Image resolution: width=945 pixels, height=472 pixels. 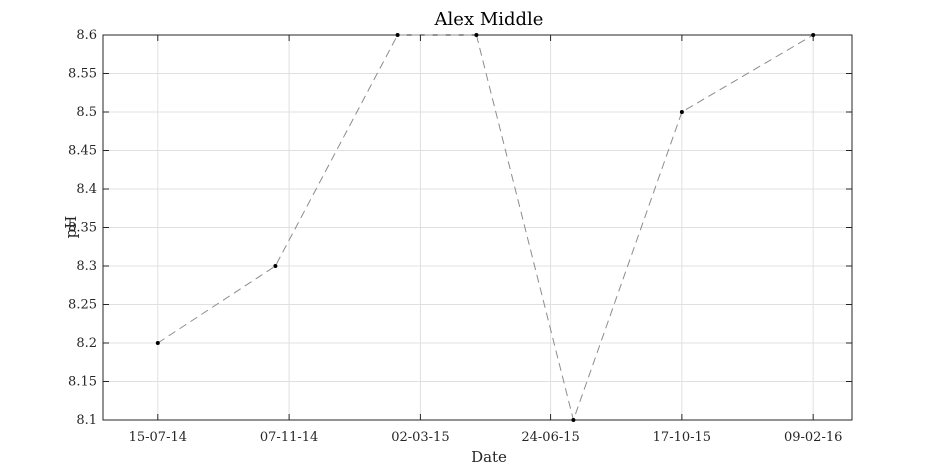 I want to click on y-tick-label: 8.15, so click(x=82, y=382).